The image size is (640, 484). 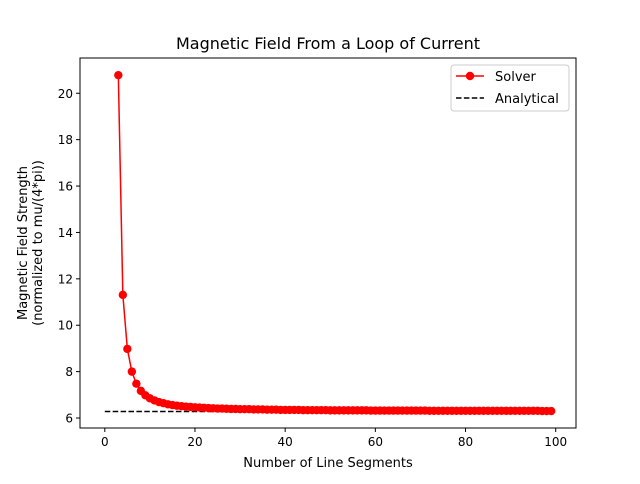 I want to click on y-tick-label: 10, so click(x=65, y=326).